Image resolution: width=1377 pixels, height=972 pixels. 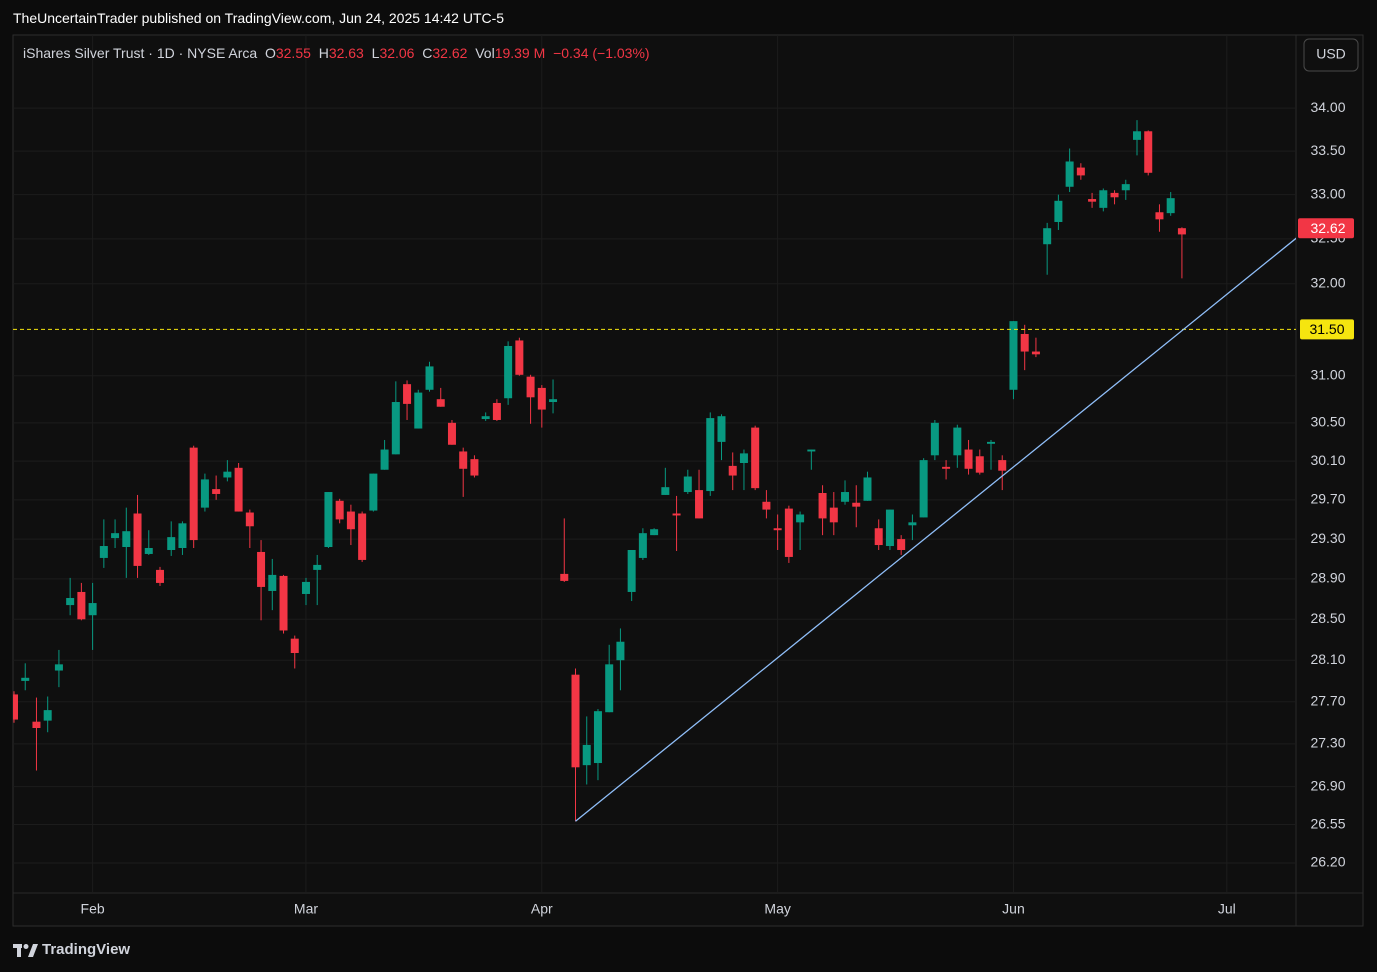 What do you see at coordinates (1327, 743) in the screenshot?
I see `y-tick-label: 27.30` at bounding box center [1327, 743].